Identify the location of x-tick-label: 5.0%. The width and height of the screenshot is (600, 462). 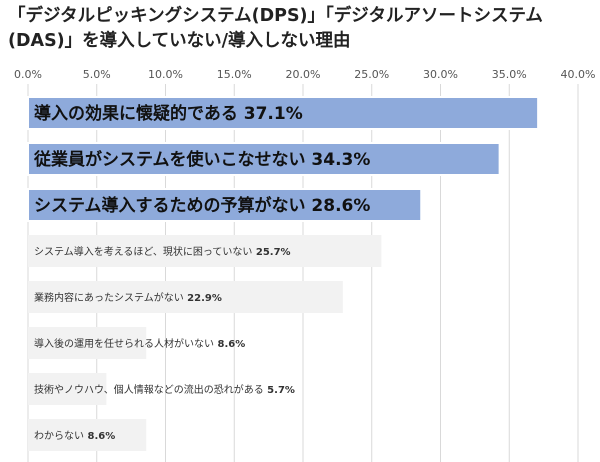
(97, 74).